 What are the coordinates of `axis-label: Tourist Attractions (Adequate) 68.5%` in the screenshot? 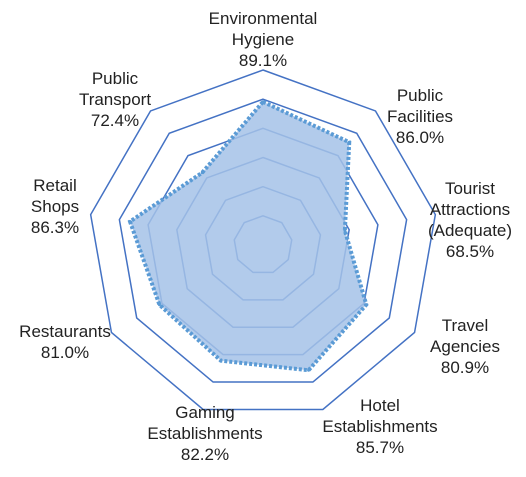 It's located at (470, 220).